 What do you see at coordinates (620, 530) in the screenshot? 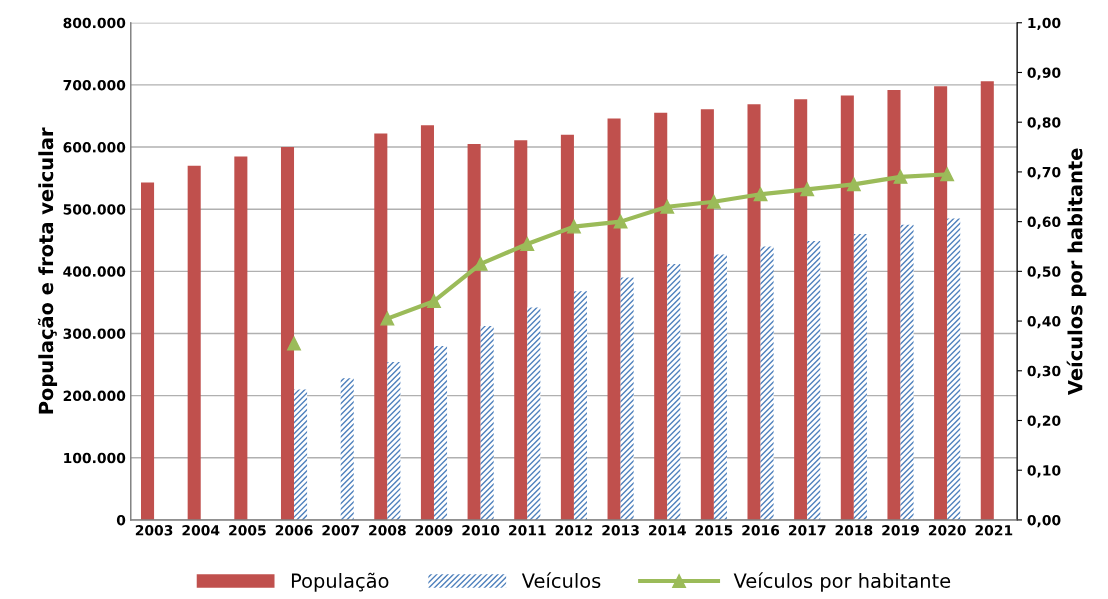
I see `x-tick-label: 2013` at bounding box center [620, 530].